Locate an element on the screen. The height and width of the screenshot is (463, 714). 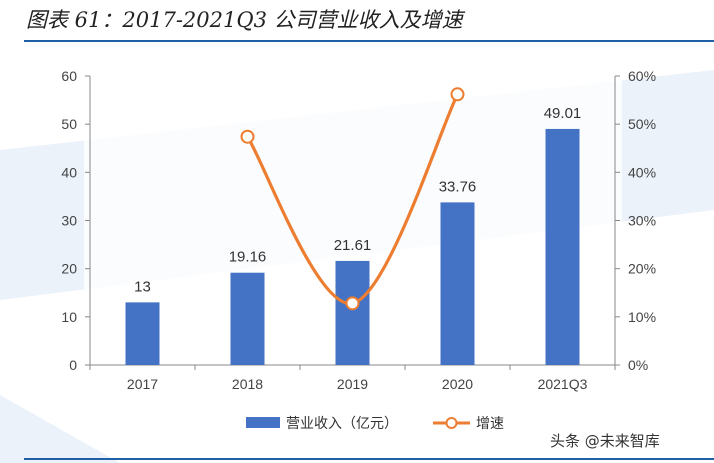
left-tick-label: 30 is located at coordinates (69, 221).